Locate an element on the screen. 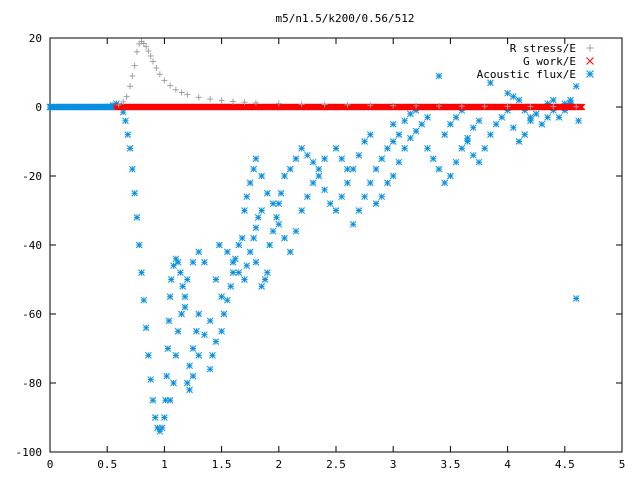 The height and width of the screenshot is (480, 640). x-tick-label: 1 is located at coordinates (164, 464).